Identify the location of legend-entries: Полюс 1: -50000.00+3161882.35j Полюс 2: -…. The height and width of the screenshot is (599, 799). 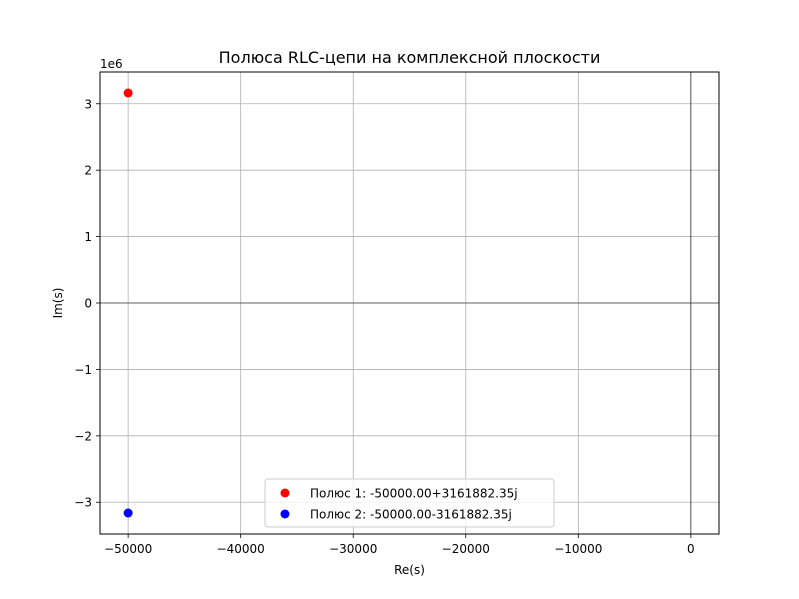
(399, 504).